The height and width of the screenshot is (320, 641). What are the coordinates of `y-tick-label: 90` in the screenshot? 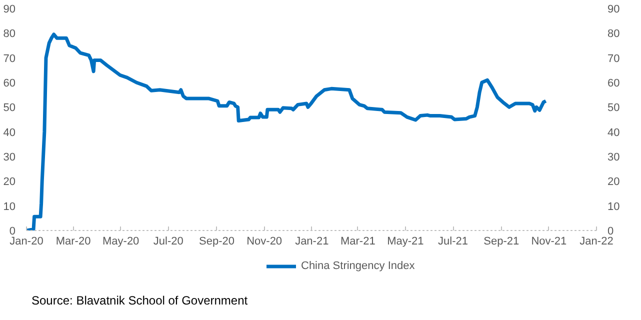 It's located at (9, 10).